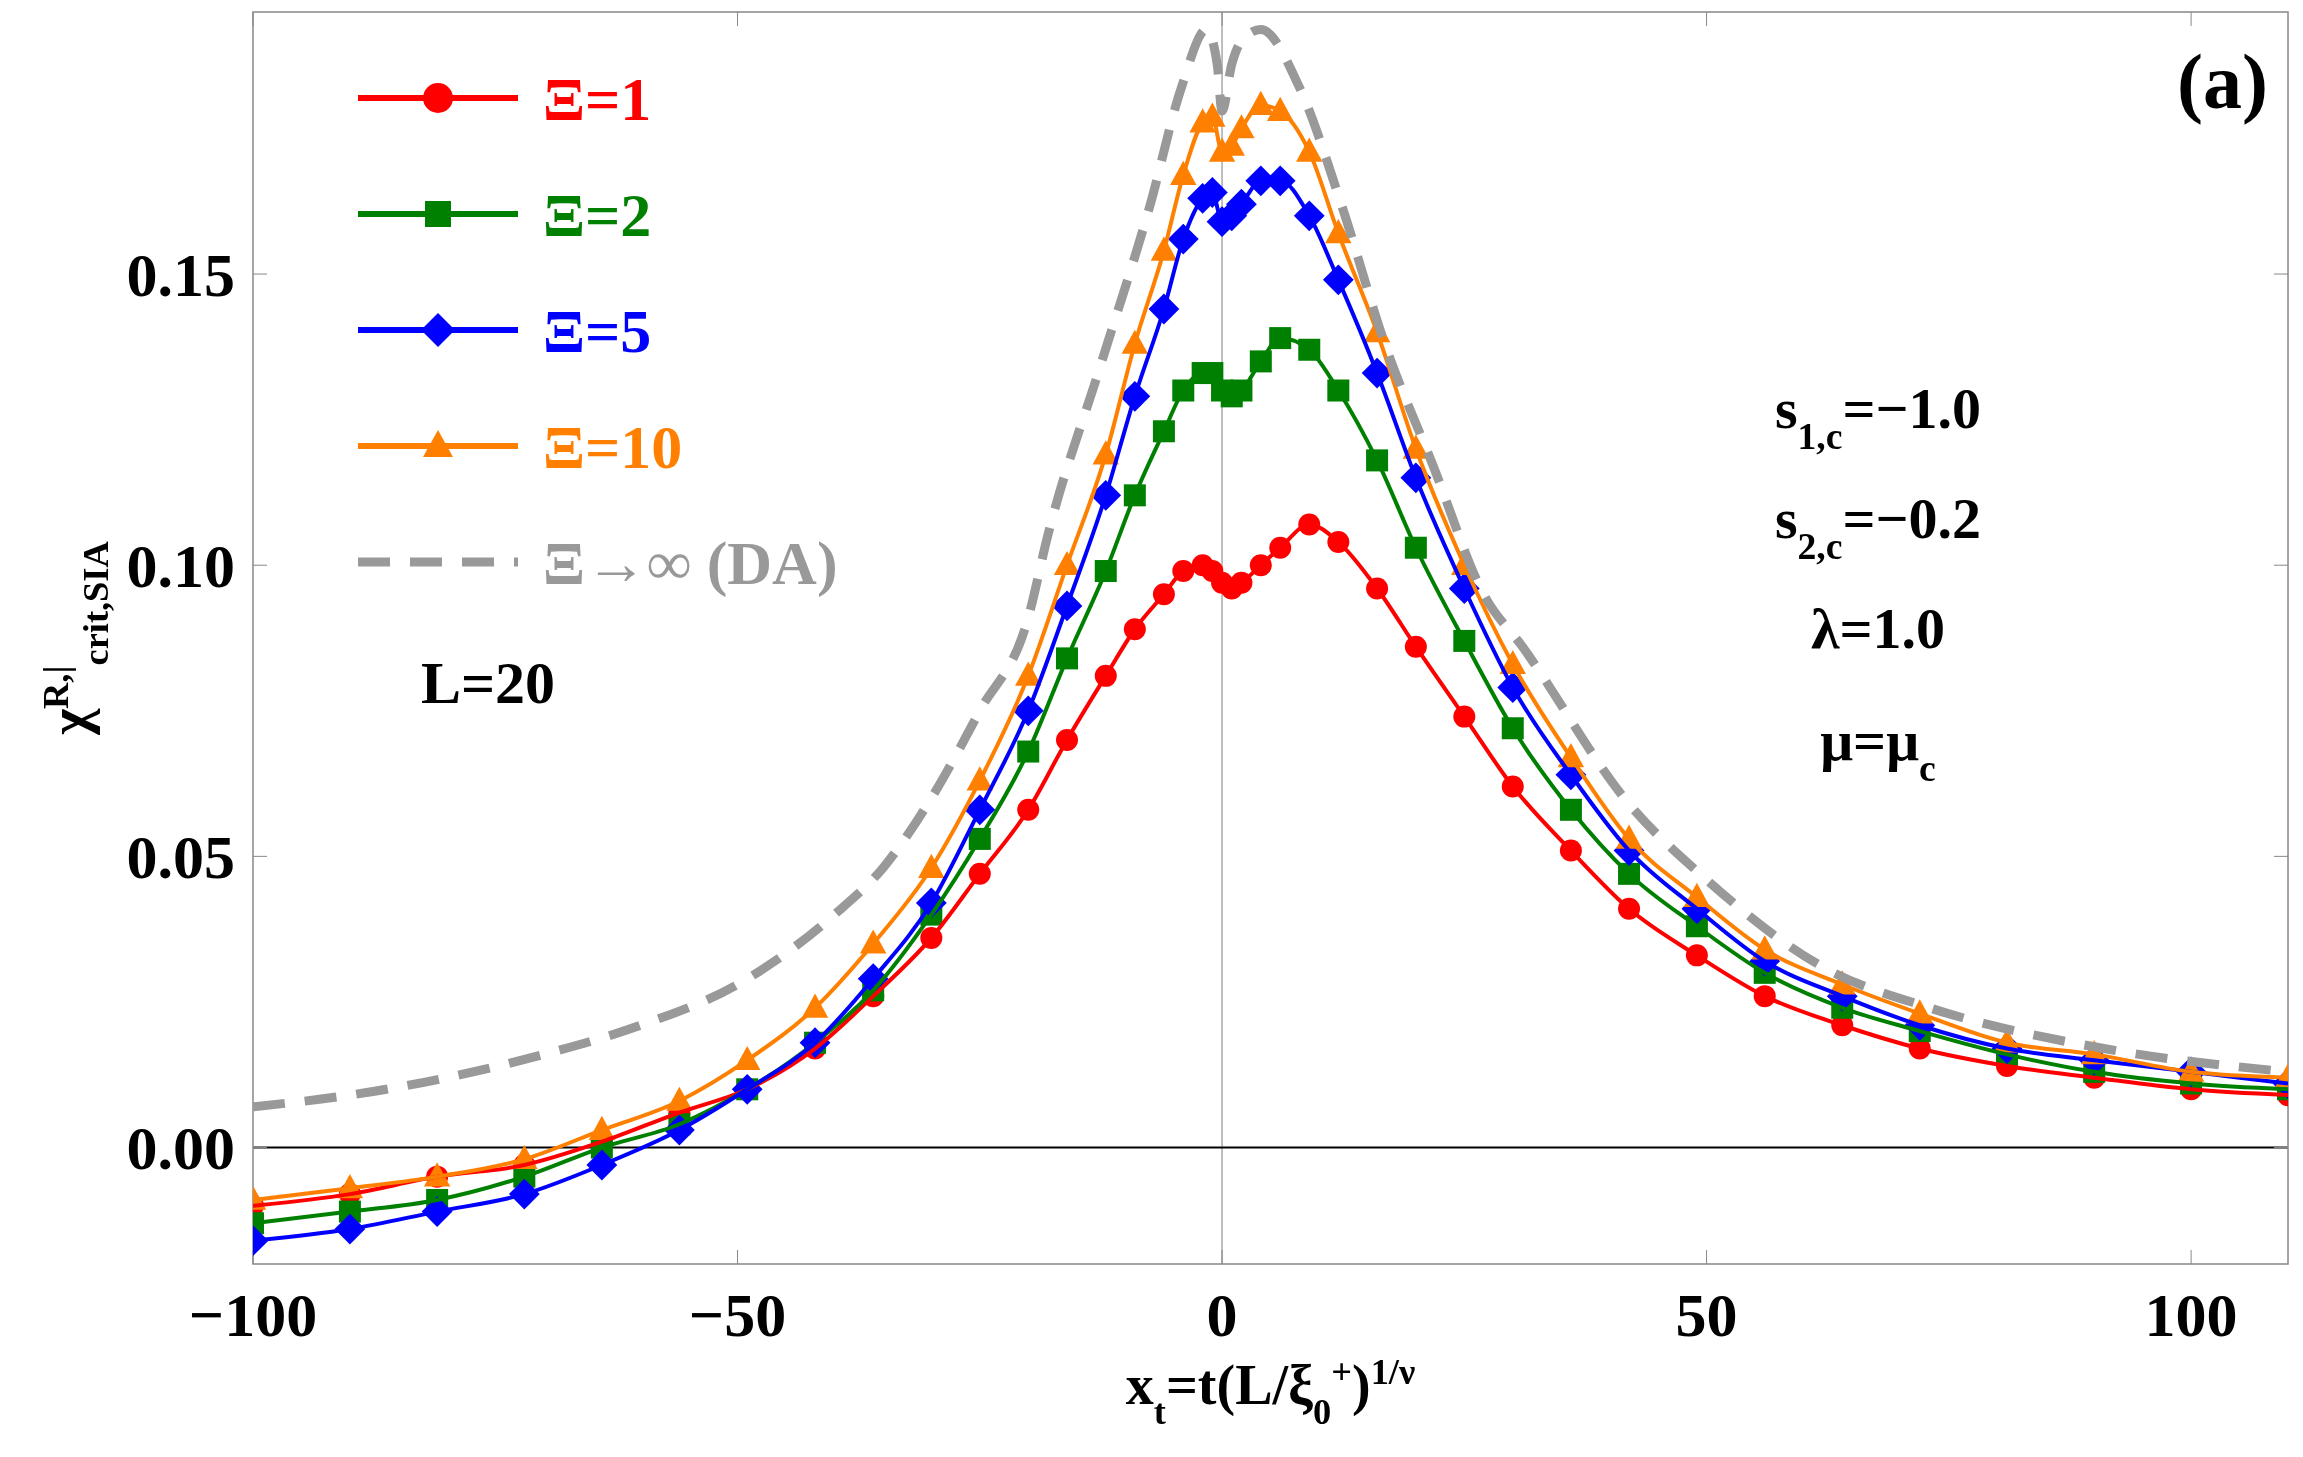  What do you see at coordinates (597, 214) in the screenshot?
I see `legend-label: Ξ=2` at bounding box center [597, 214].